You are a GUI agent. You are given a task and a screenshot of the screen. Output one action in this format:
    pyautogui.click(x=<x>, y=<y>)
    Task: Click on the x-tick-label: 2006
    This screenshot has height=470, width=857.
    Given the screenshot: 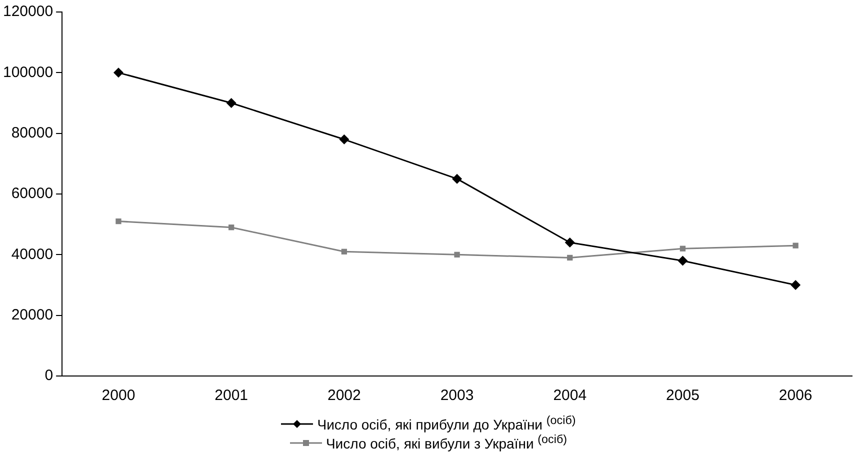 What is the action you would take?
    pyautogui.click(x=795, y=395)
    